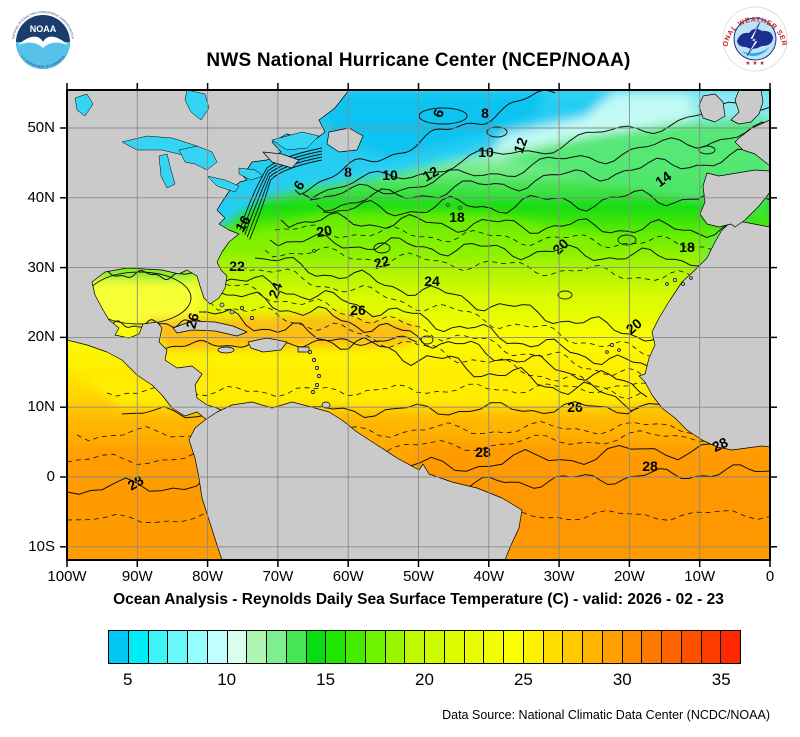 Image resolution: width=800 pixels, height=737 pixels. What do you see at coordinates (50, 476) in the screenshot?
I see `lat-tick-label: 0` at bounding box center [50, 476].